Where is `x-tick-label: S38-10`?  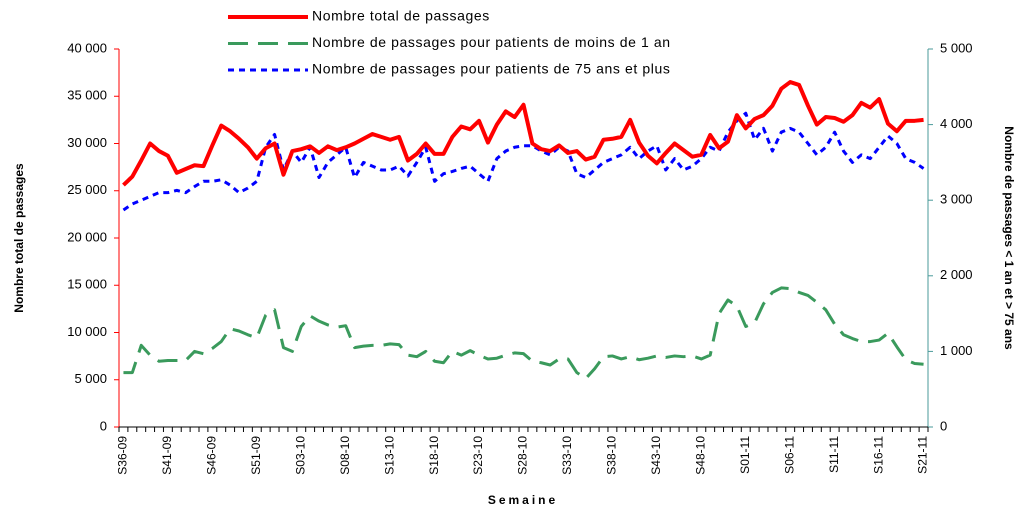 x-tick-label: S38-10 is located at coordinates (612, 455).